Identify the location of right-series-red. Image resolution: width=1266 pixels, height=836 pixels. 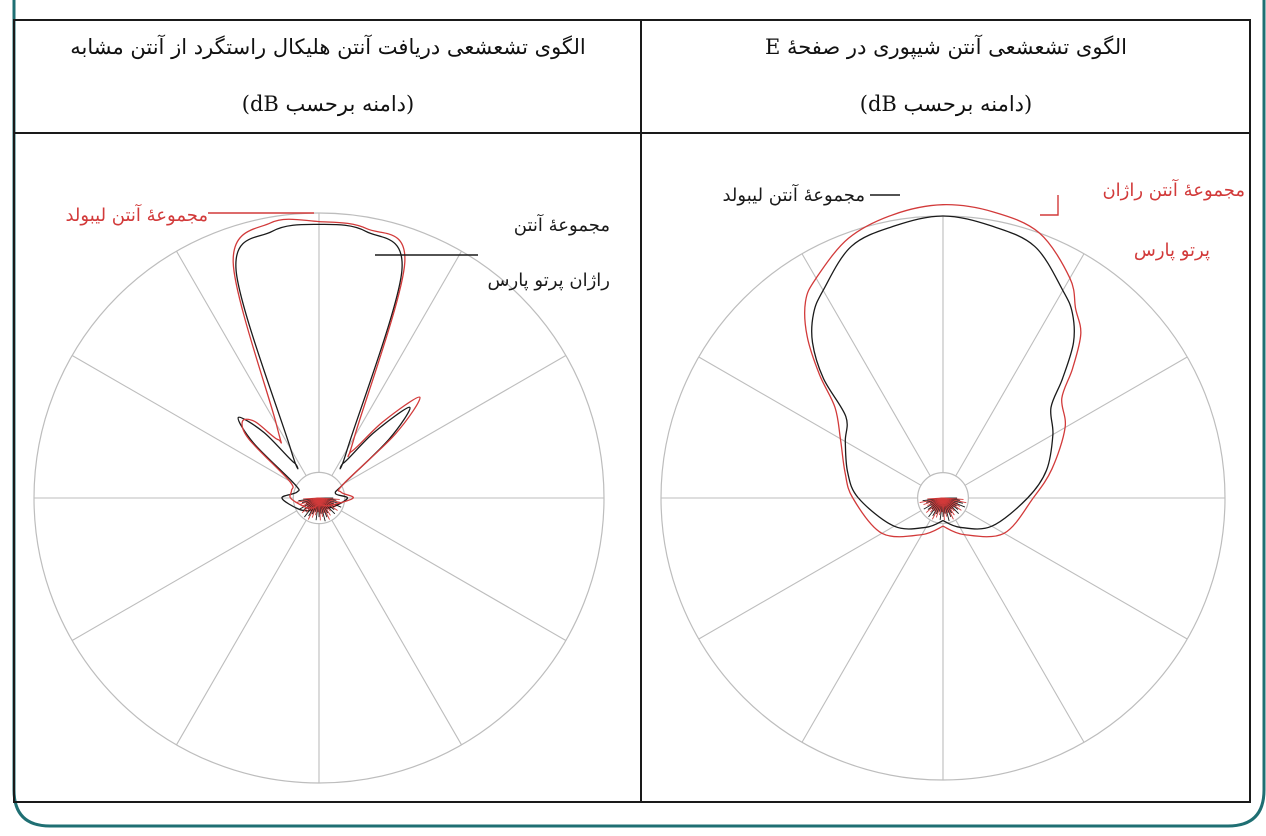
(943, 371).